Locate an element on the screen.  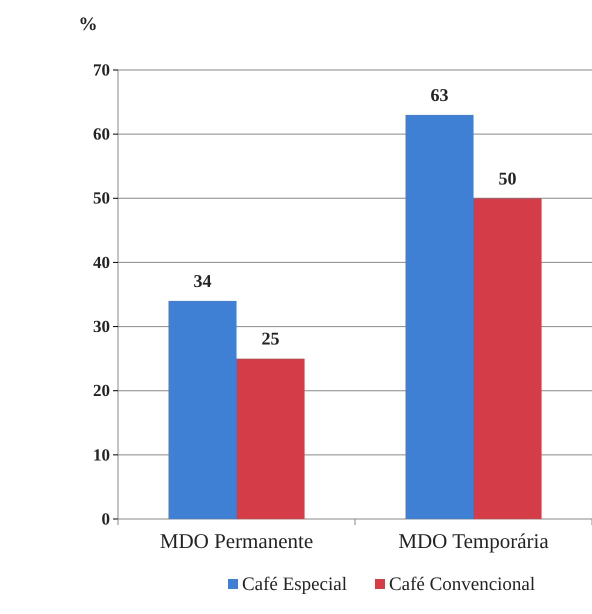
y-tick-label: 70 is located at coordinates (101, 70).